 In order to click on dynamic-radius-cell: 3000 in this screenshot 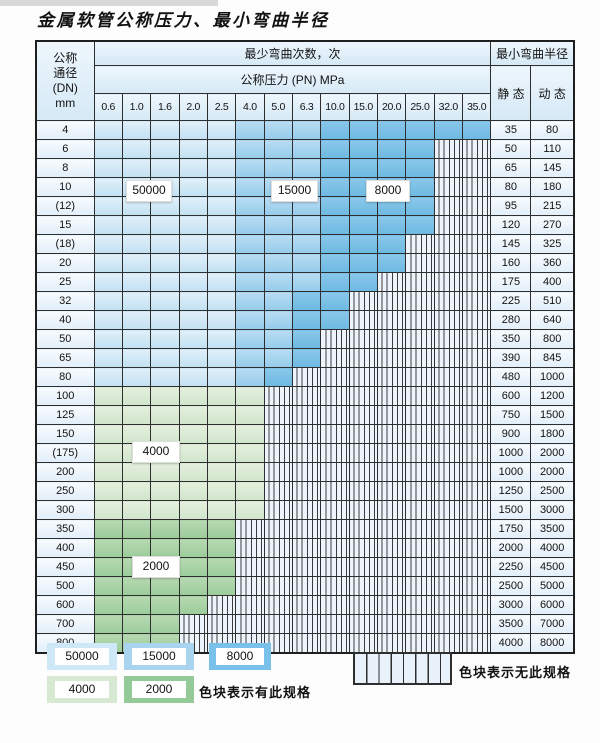, I will do `click(552, 510)`.